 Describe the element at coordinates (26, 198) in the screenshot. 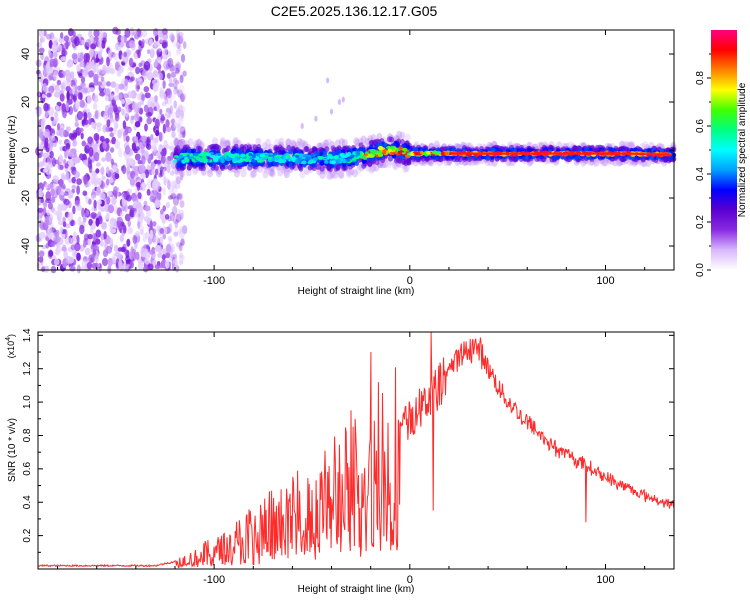

I see `spectrogram-y-tick-label: -20` at that location.